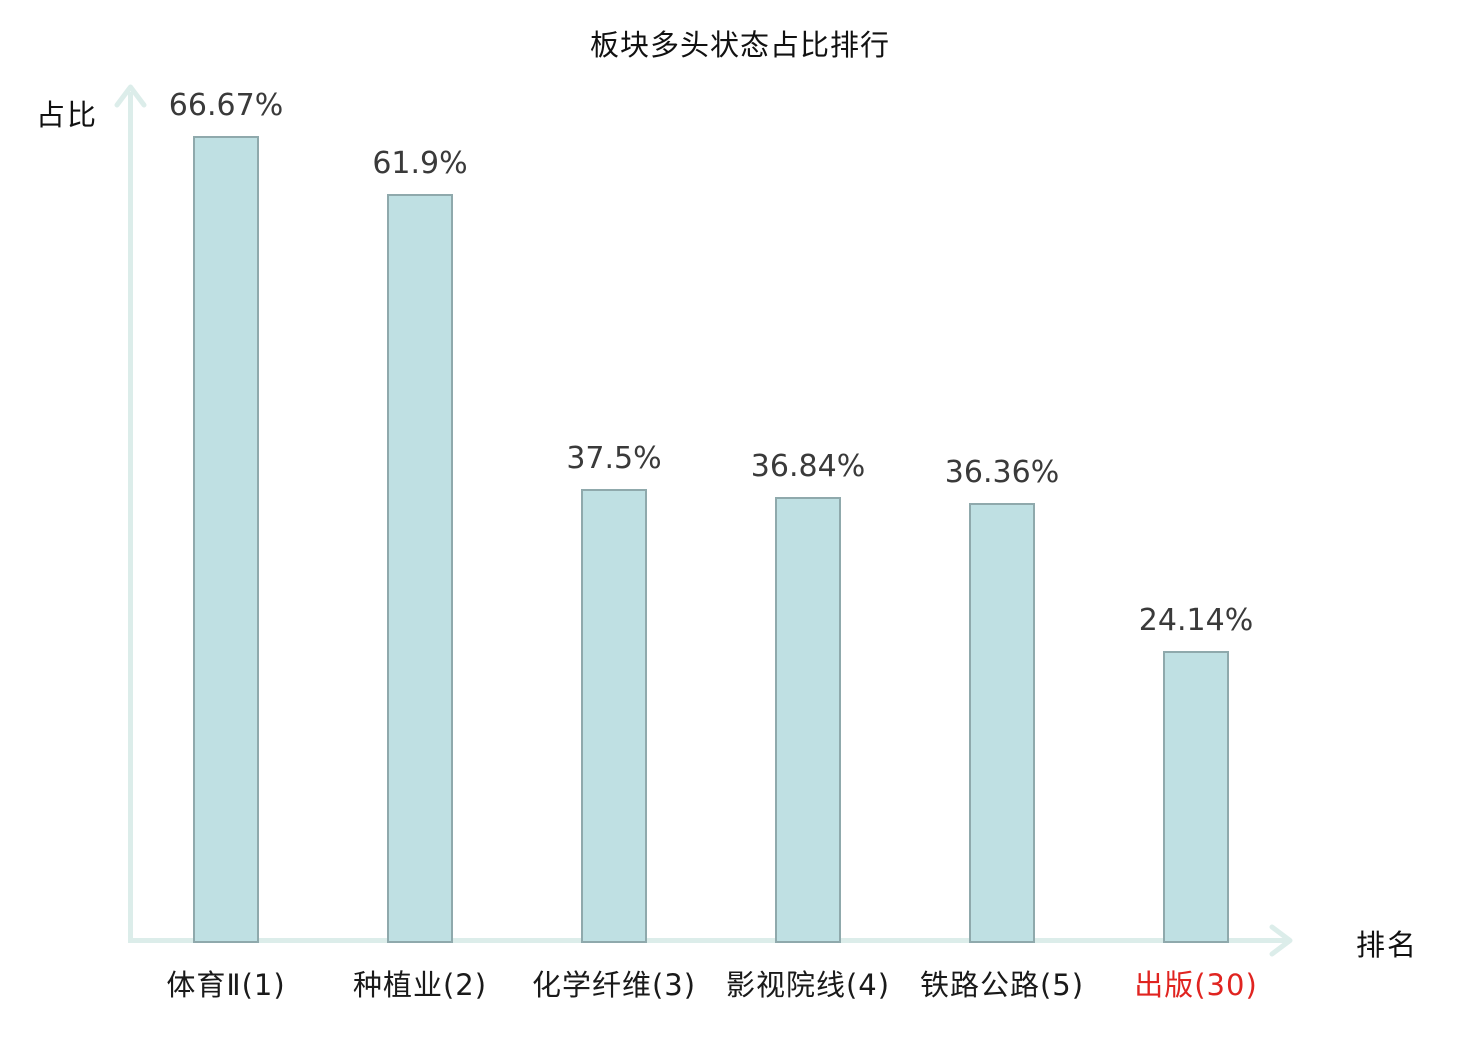  Describe the element at coordinates (1387, 945) in the screenshot. I see `x-axis-label: 排名` at that location.